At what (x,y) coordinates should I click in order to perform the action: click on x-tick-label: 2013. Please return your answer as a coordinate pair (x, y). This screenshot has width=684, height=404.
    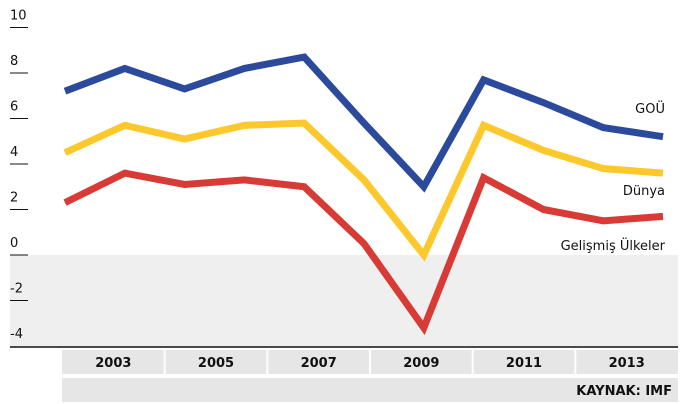
    Looking at the image, I should click on (627, 363).